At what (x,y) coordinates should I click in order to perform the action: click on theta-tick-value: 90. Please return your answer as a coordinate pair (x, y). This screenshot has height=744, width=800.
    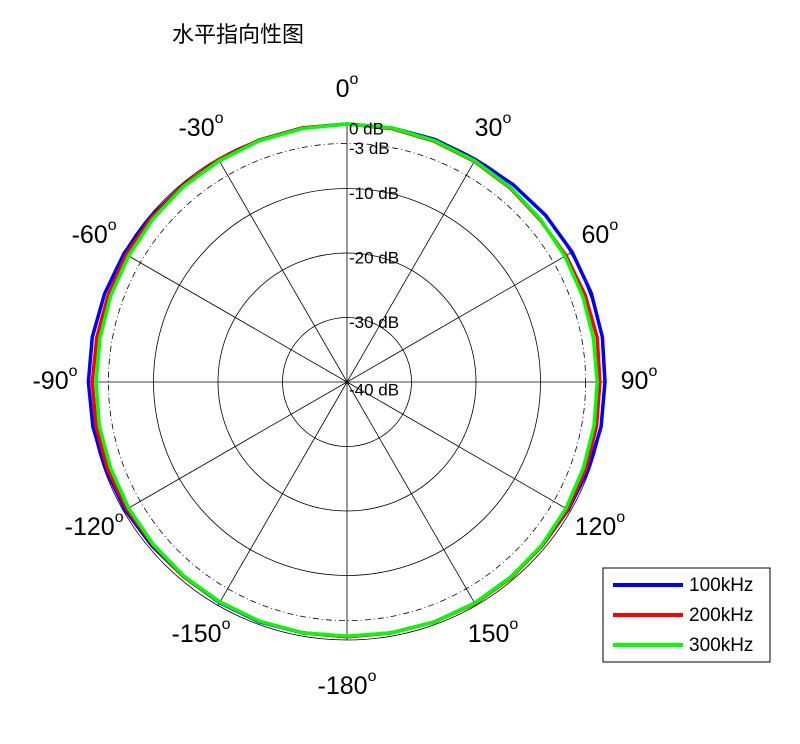
    Looking at the image, I should click on (635, 381).